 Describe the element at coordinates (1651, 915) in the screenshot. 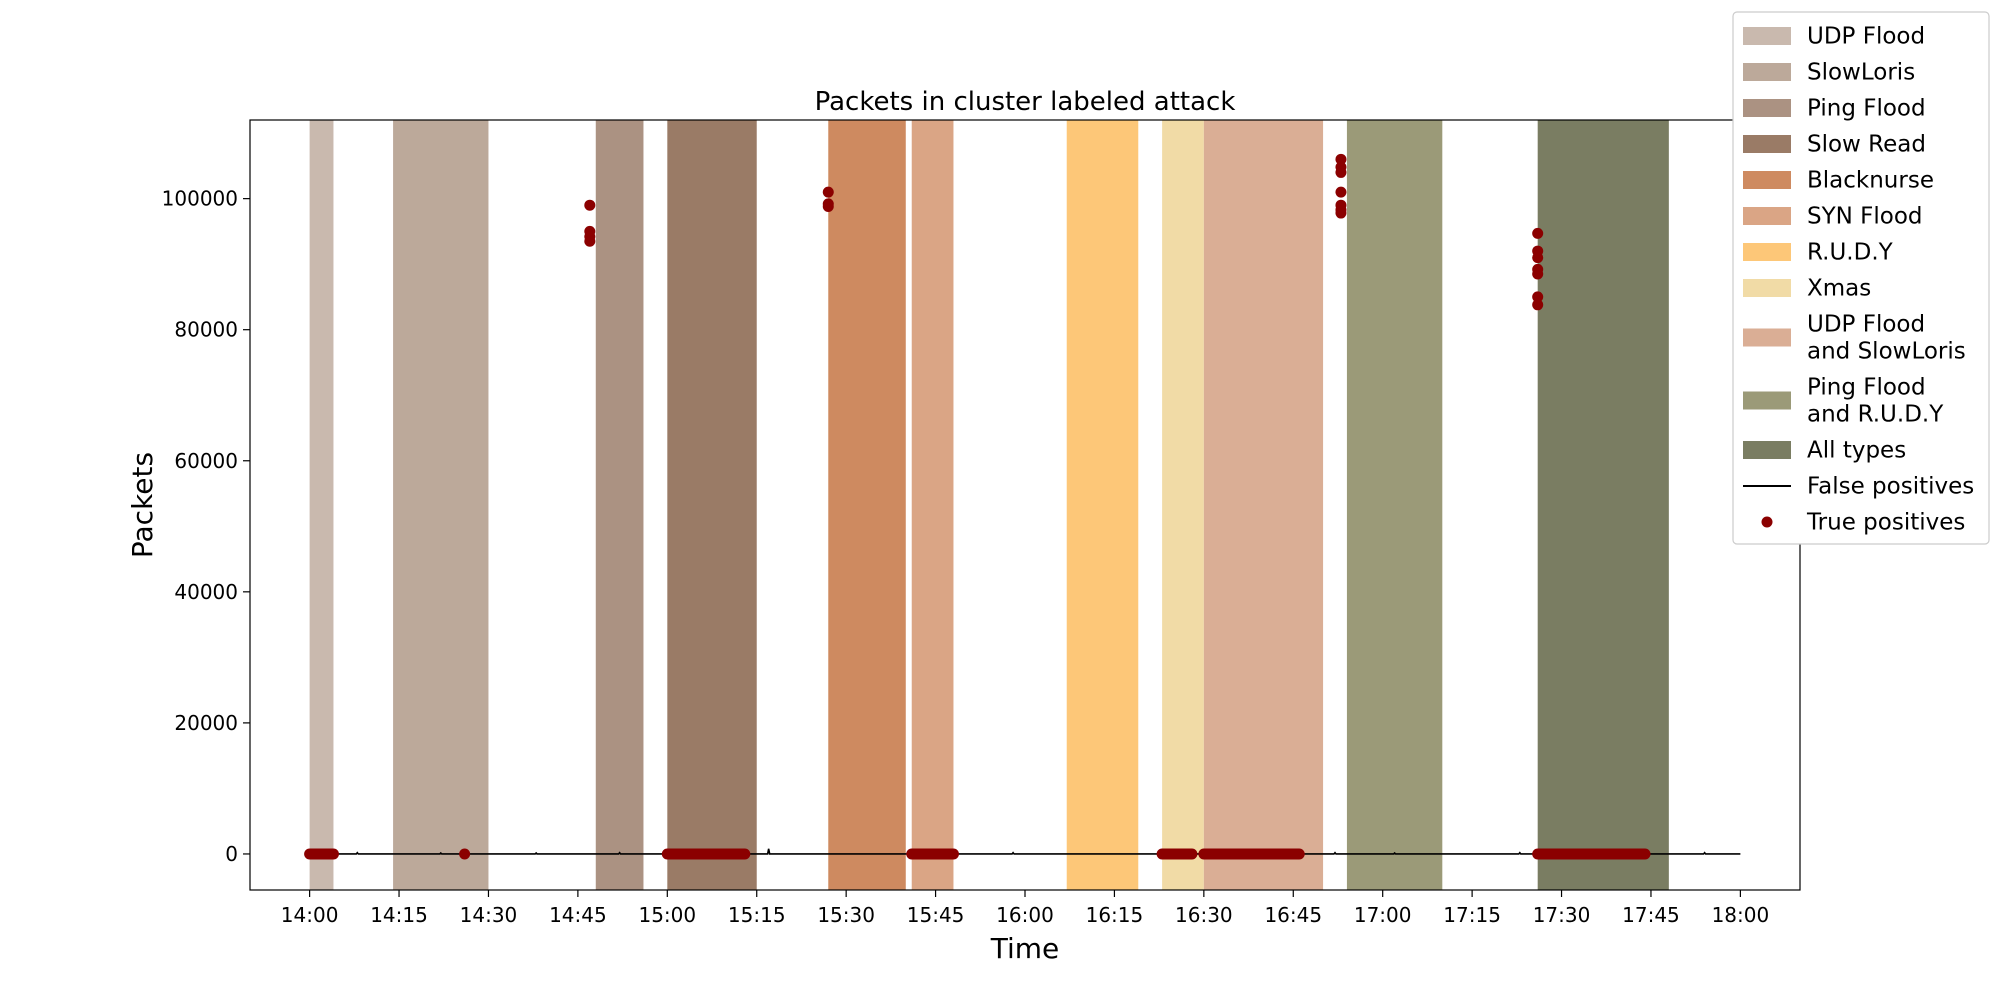

I see `x-tick-label: 17:45` at that location.